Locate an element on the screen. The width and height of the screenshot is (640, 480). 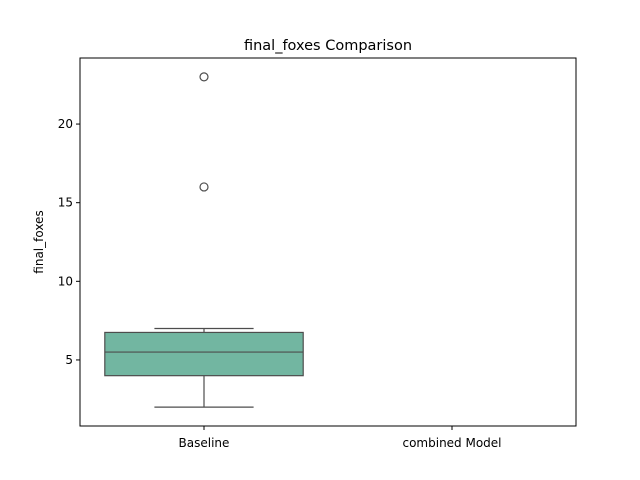
y-axis-title: final_foxes is located at coordinates (39, 241).